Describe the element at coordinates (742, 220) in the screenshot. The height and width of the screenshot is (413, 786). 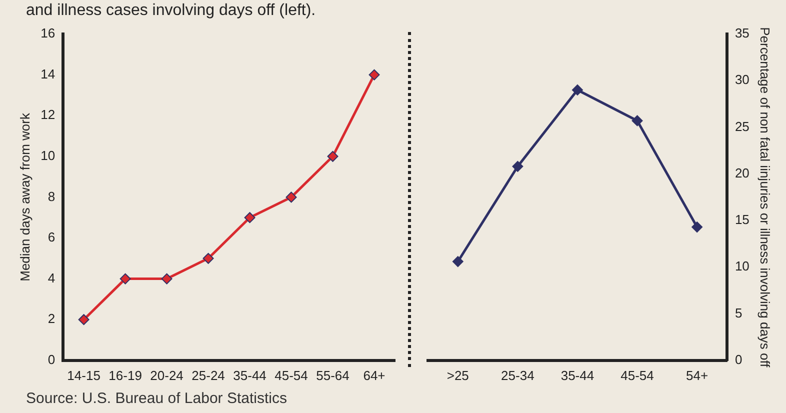
I see `y-tick-label: 15` at that location.